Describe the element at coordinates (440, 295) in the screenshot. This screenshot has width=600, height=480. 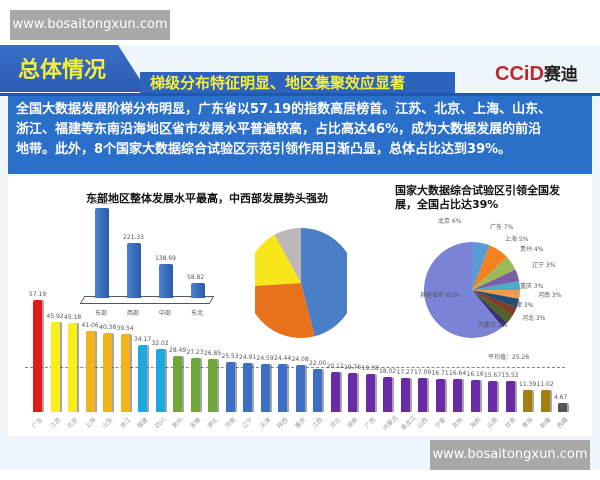
I see `pie-label: 其他省市 61%` at that location.